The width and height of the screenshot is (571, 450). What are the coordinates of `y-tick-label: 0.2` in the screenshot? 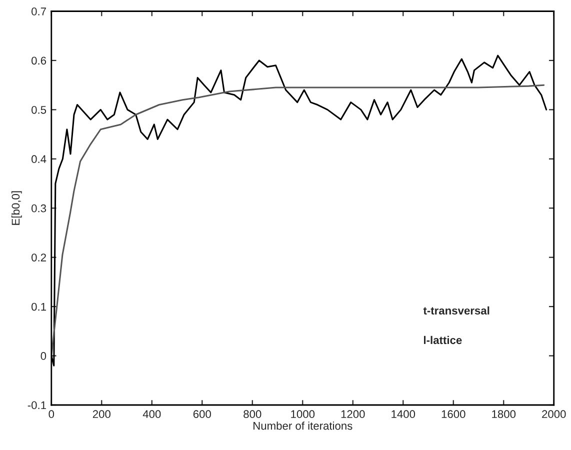 It's located at (39, 258).